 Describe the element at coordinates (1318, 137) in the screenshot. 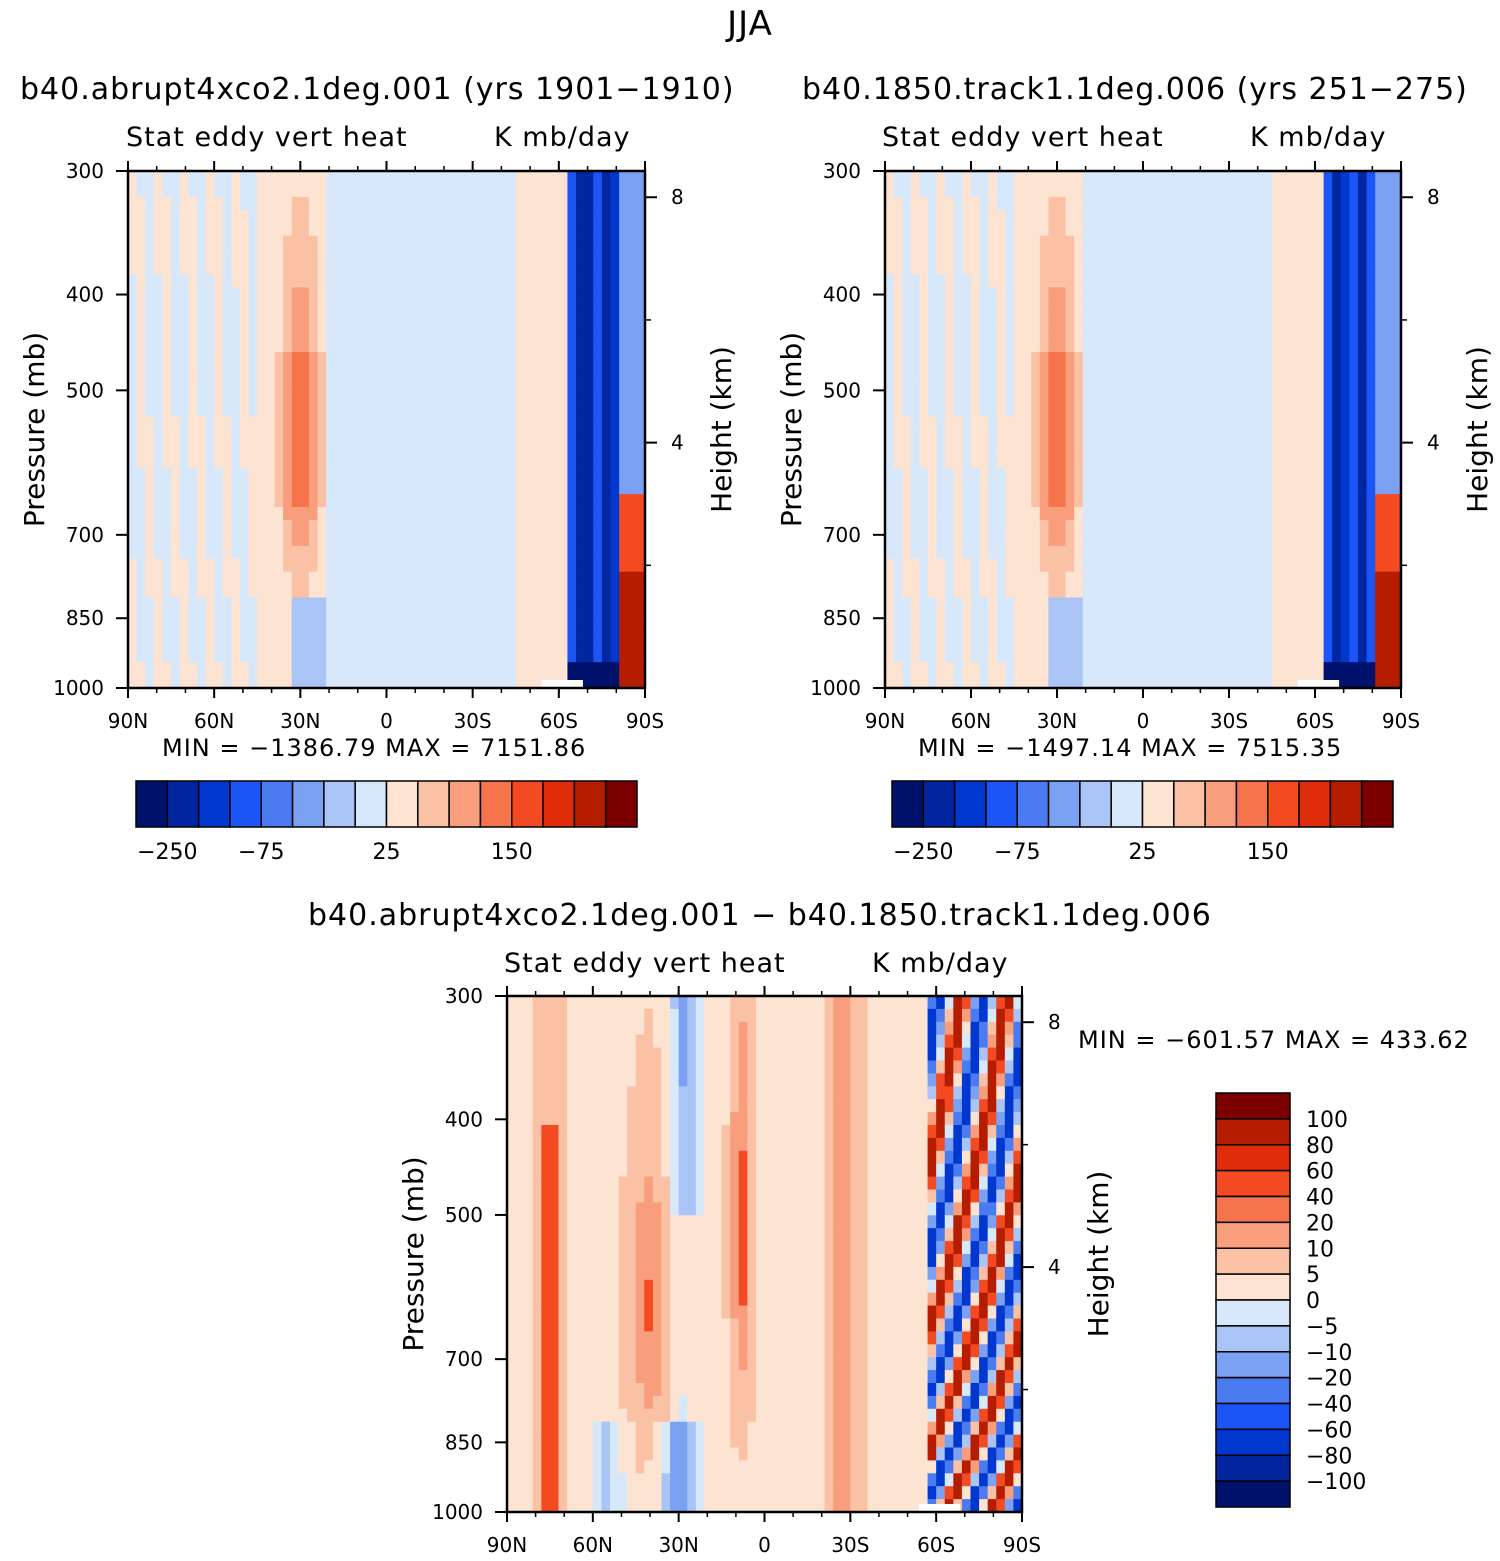

I see `panel2-subtitle-right: K mb/day` at that location.